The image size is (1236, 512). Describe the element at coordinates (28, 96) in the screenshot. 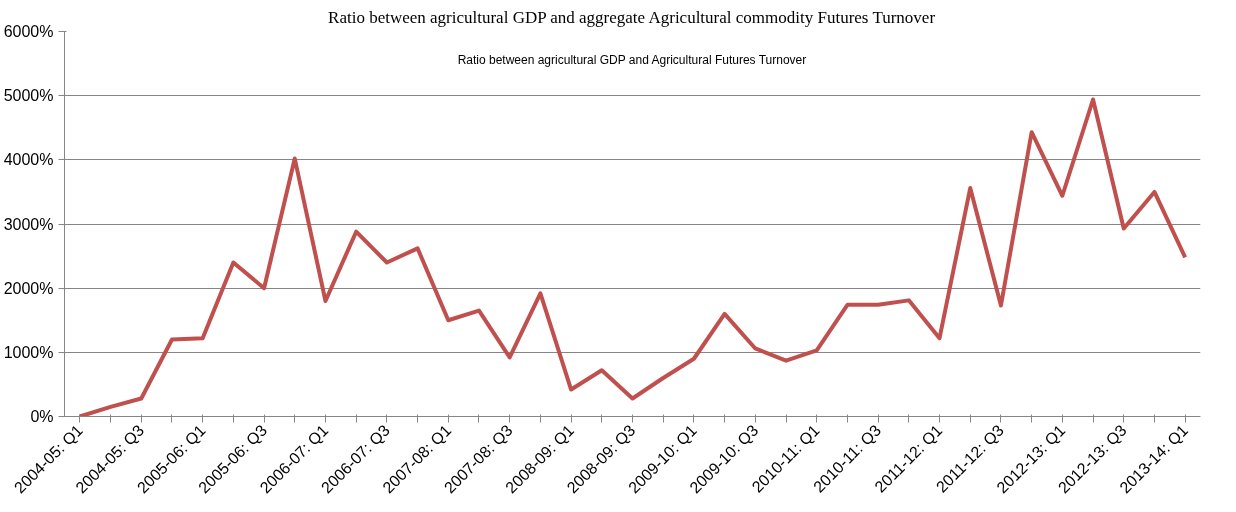

I see `y-tick-label: 5000%` at that location.